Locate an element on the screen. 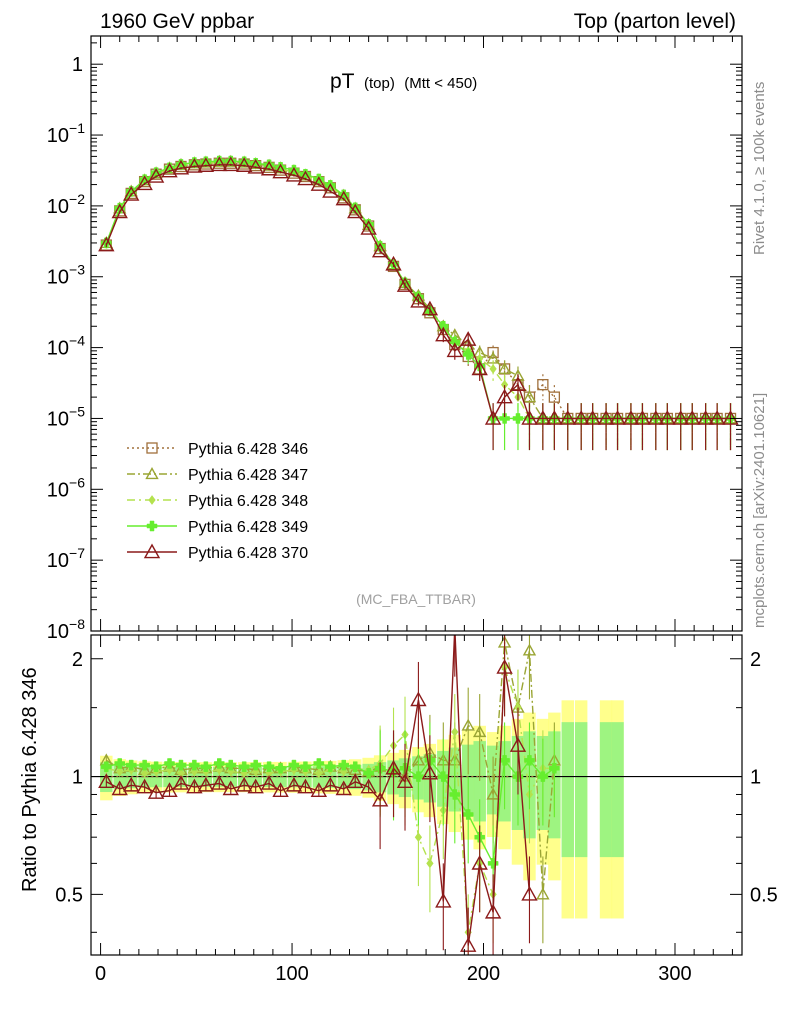  legend-item: Pythia 6.428 370 is located at coordinates (217, 552).